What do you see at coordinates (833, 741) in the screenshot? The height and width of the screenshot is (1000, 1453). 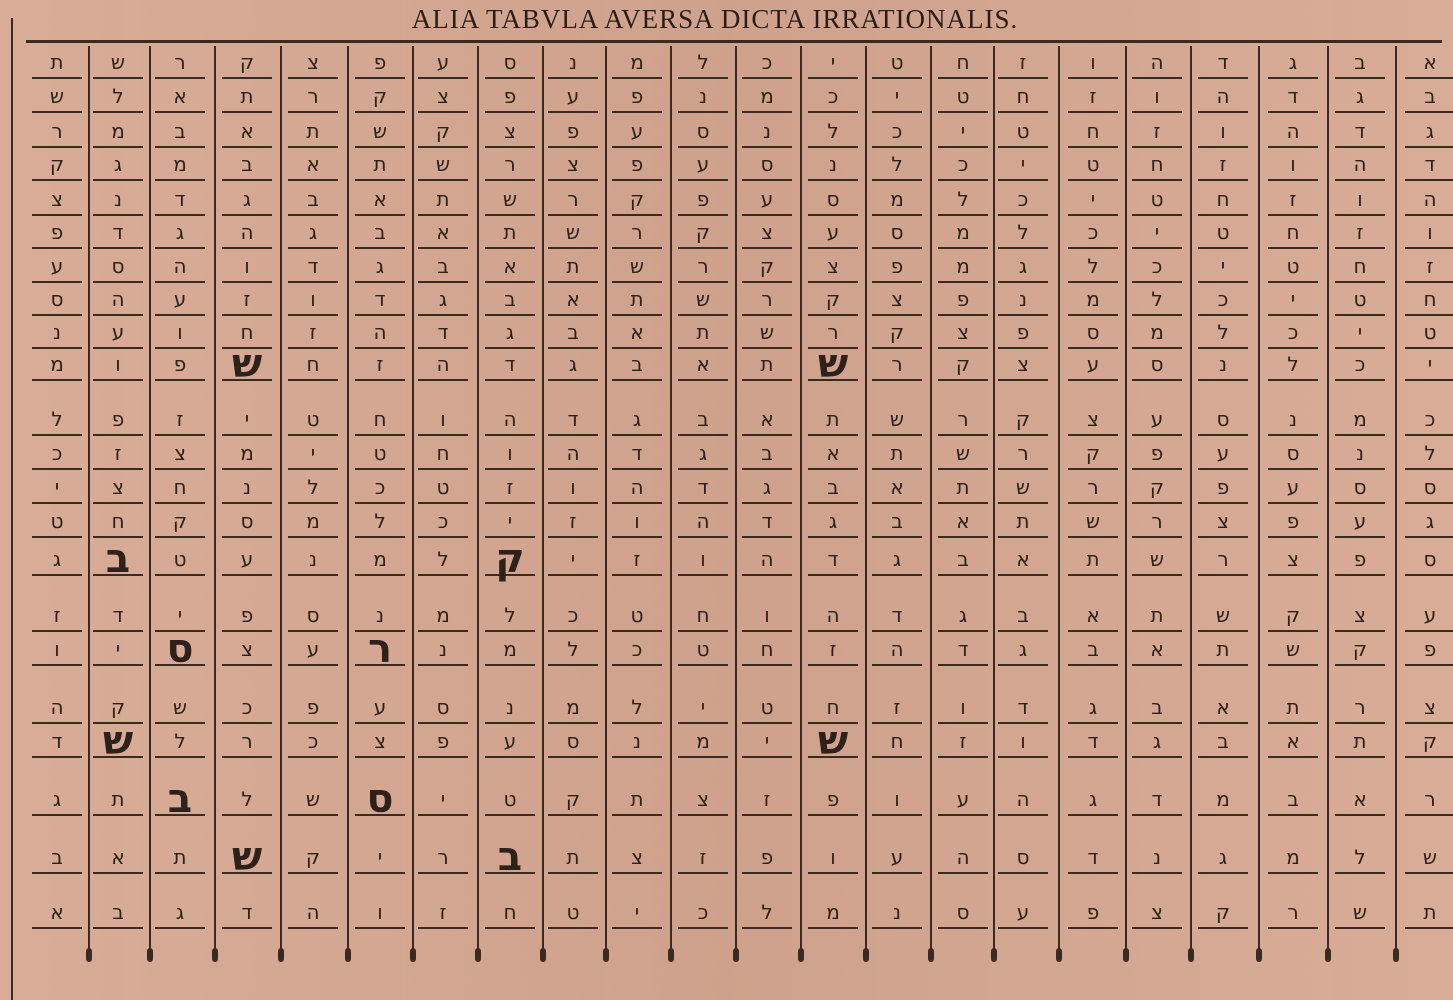 I see `table-cell-emphasized: ש` at bounding box center [833, 741].